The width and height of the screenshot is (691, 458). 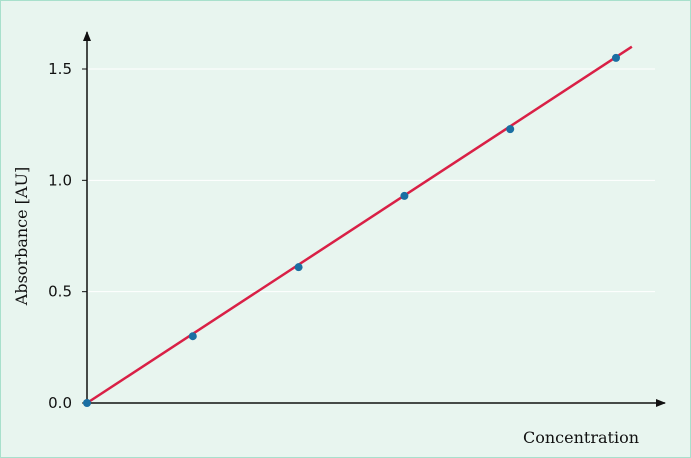 What do you see at coordinates (60, 403) in the screenshot?
I see `y-tick-label: 0.0` at bounding box center [60, 403].